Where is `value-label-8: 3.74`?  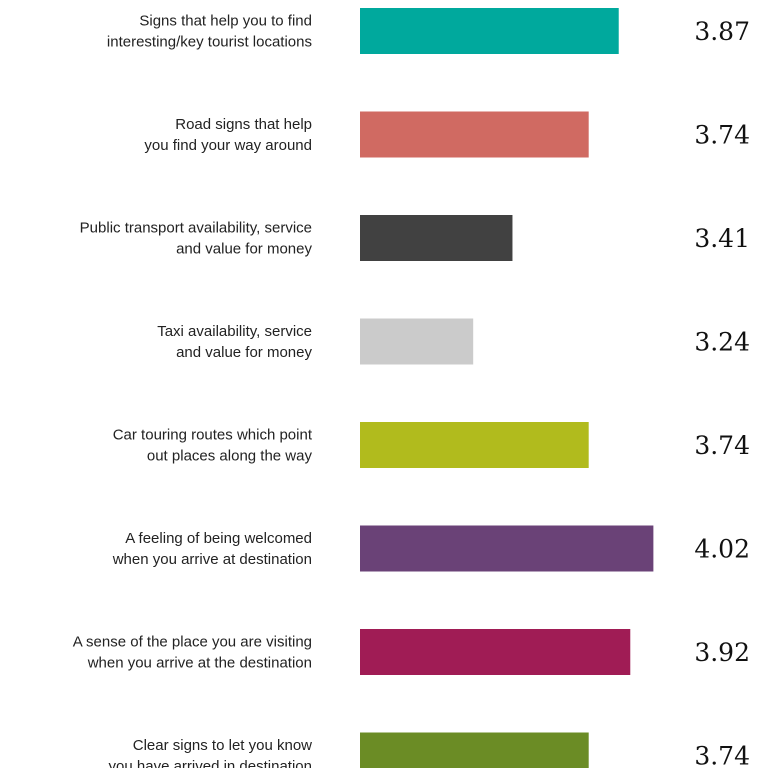
value-label-8: 3.74 is located at coordinates (722, 755).